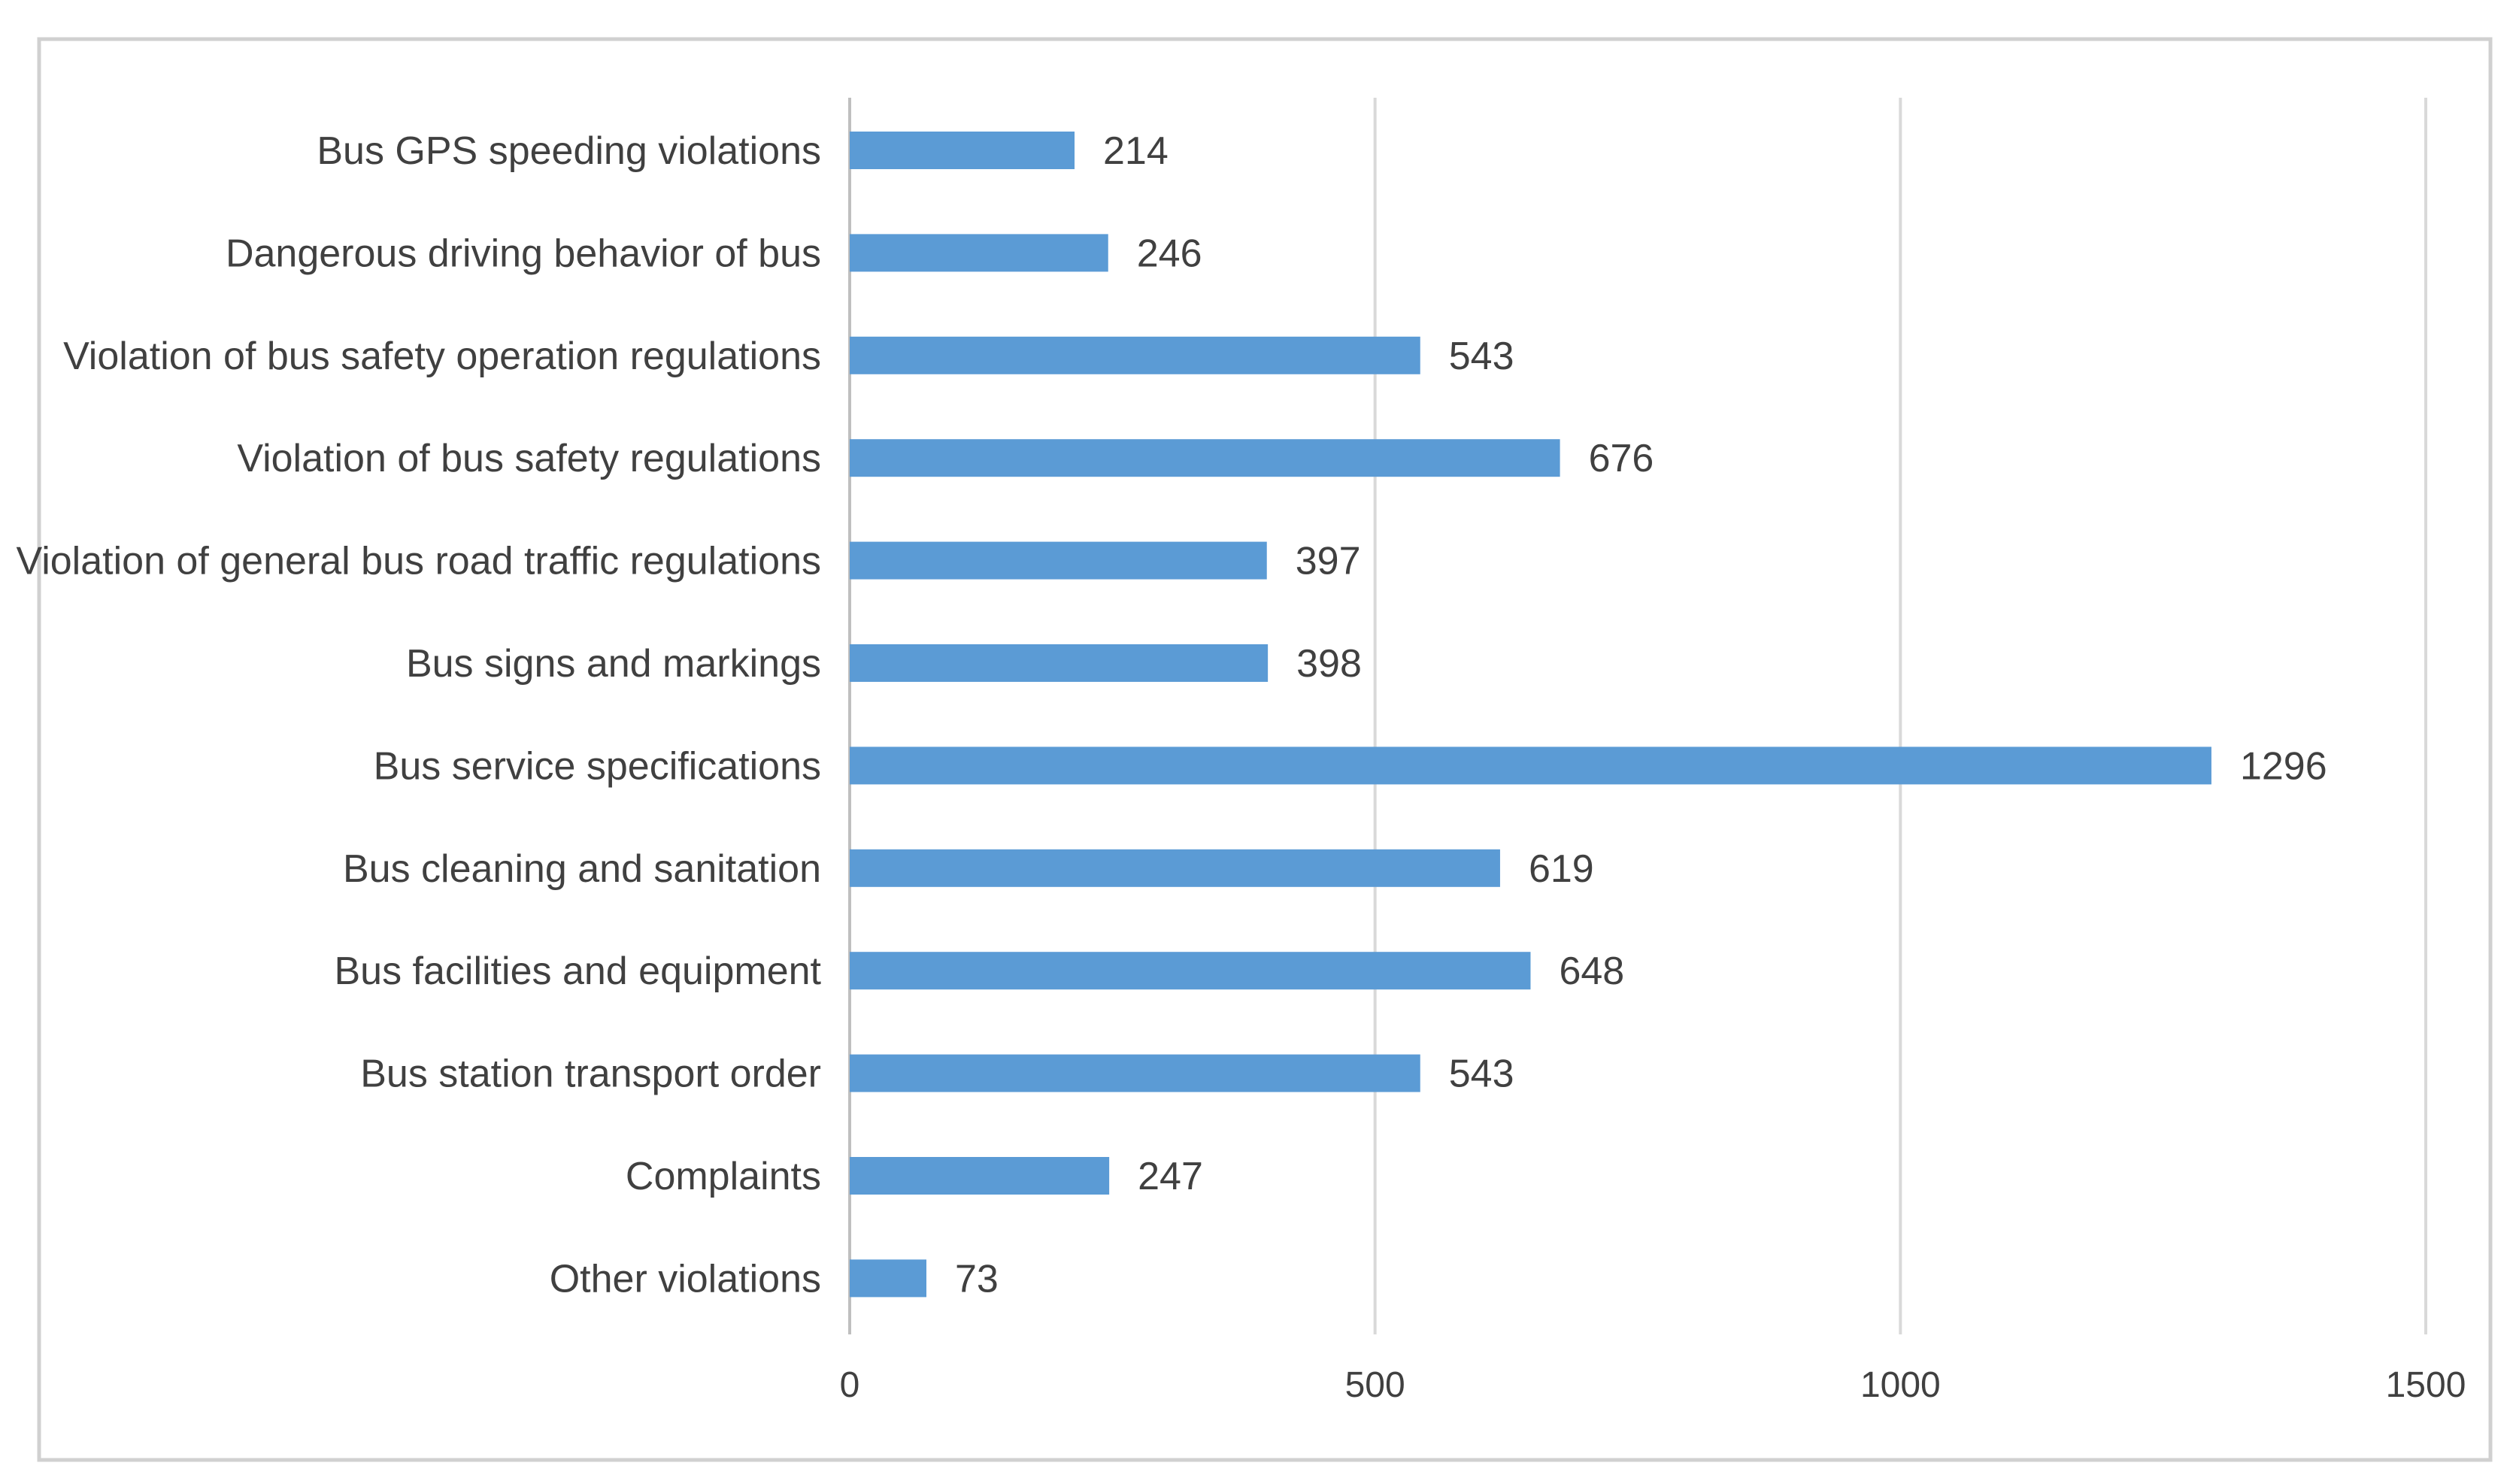  What do you see at coordinates (977, 1279) in the screenshot?
I see `data-label: 73` at bounding box center [977, 1279].